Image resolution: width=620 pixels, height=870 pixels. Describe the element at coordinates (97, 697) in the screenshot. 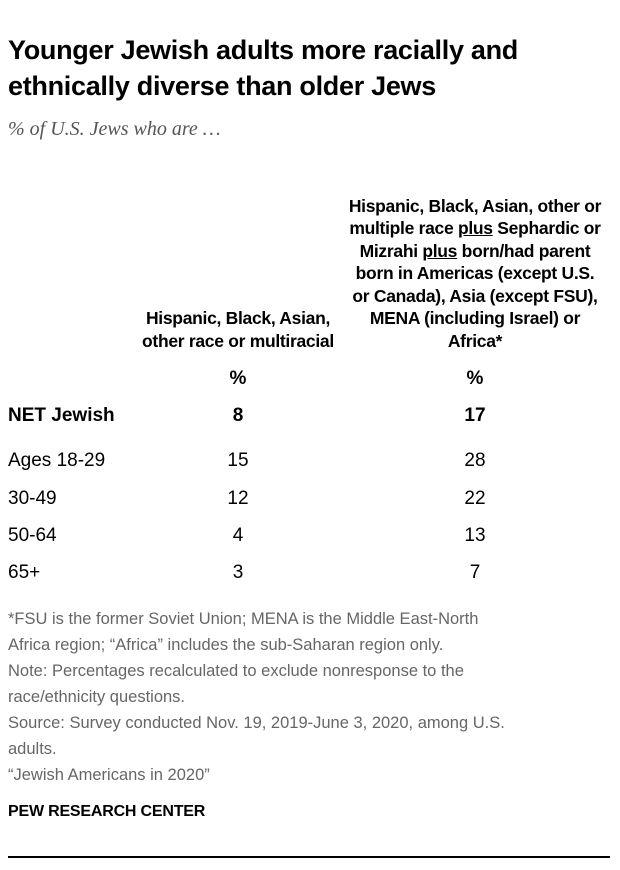

I see `note-line: race/ethnicity questions.` at that location.